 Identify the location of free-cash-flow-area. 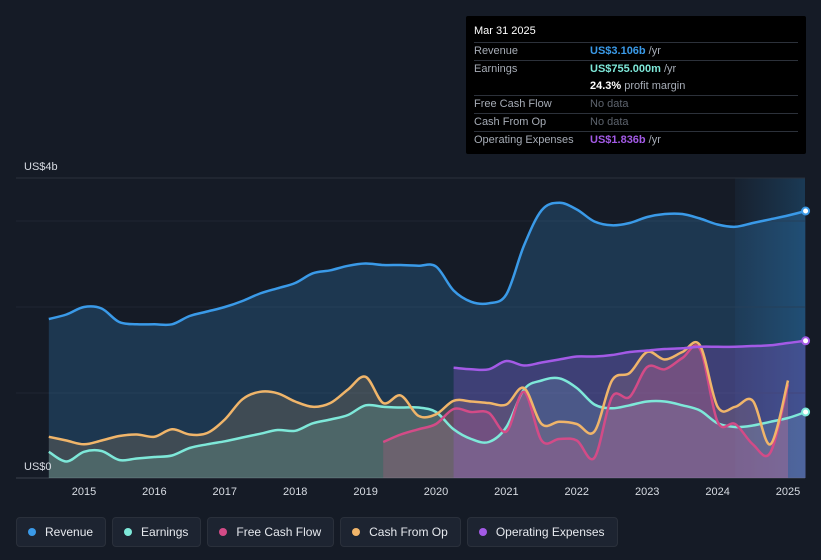
(585, 411).